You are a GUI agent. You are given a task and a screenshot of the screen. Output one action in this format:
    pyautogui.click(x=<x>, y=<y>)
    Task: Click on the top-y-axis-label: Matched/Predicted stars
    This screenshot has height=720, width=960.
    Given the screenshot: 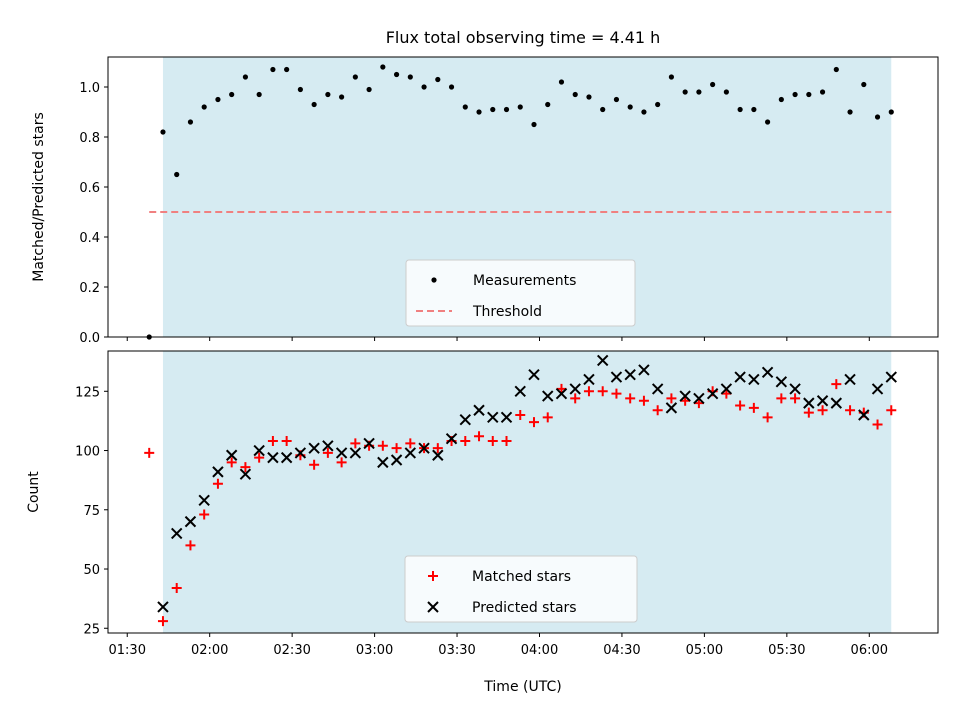 What is the action you would take?
    pyautogui.click(x=39, y=197)
    